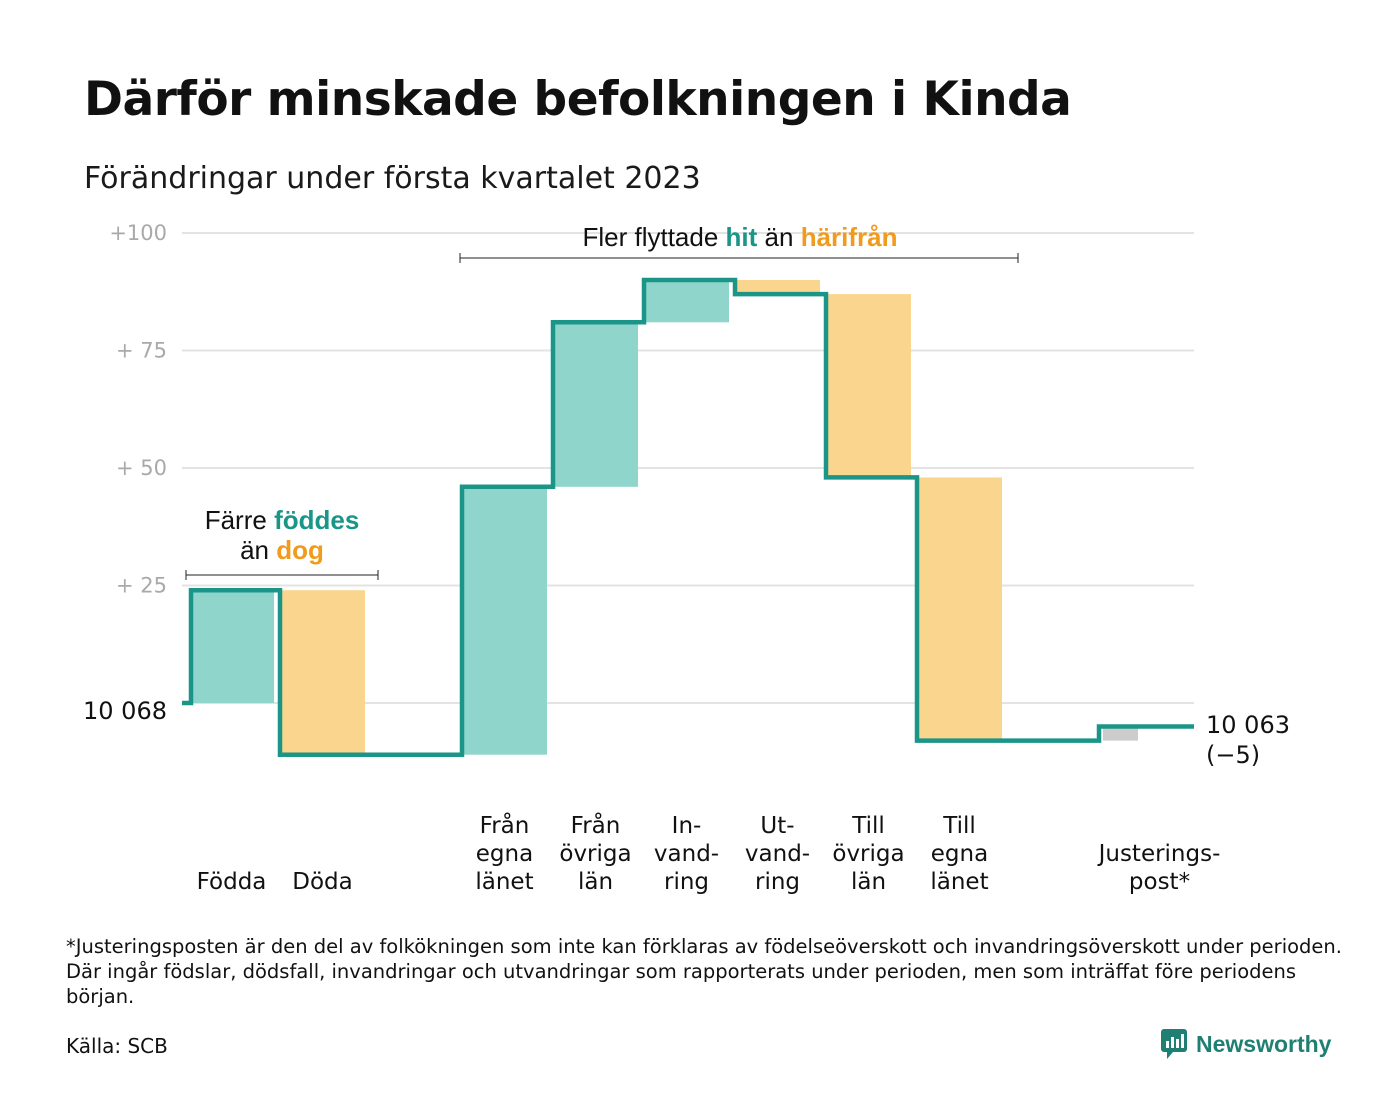  I want to click on start-value-label: 10 068, so click(125, 711).